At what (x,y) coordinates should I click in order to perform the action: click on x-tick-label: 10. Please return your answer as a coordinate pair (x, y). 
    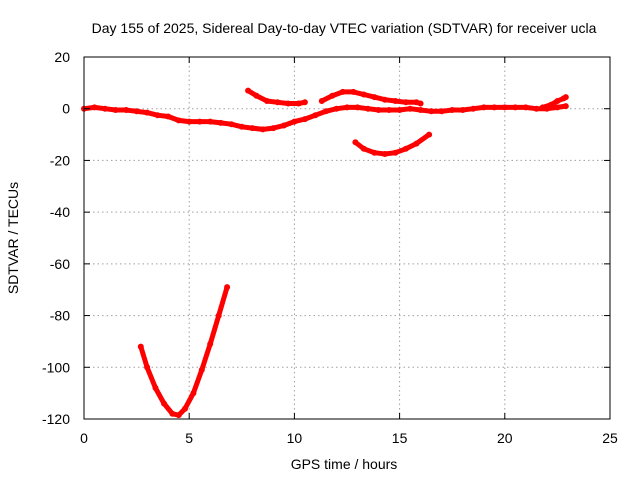
    Looking at the image, I should click on (295, 438).